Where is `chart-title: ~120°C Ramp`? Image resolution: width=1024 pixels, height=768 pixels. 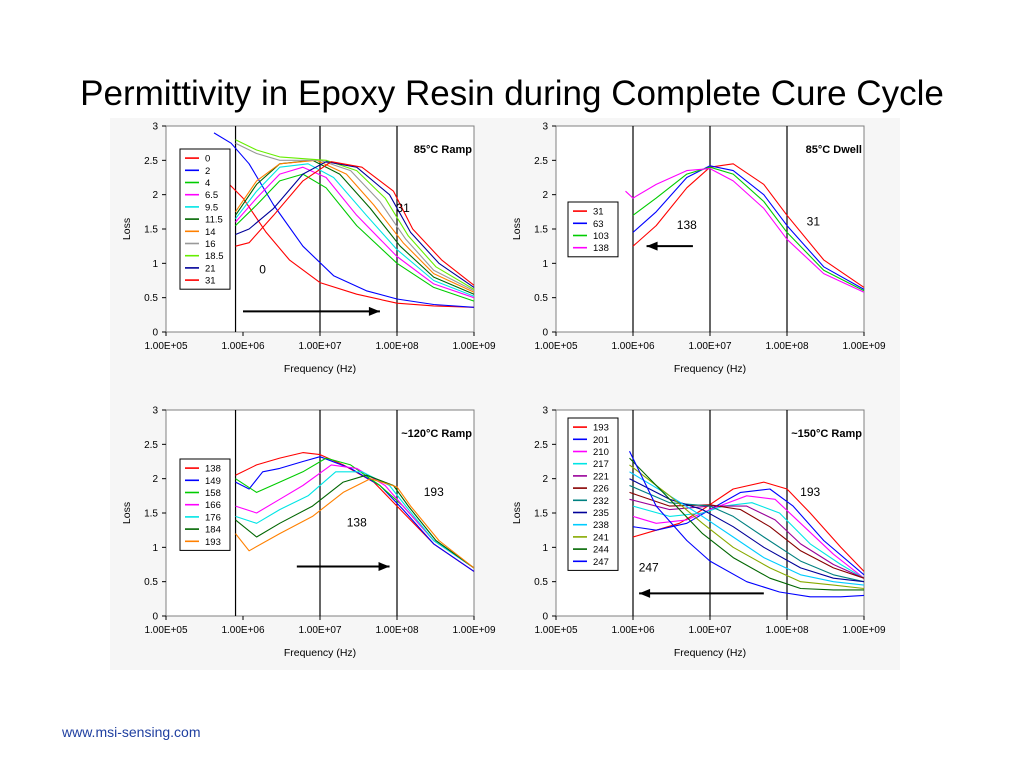
chart-title: ~120°C Ramp is located at coordinates (436, 434).